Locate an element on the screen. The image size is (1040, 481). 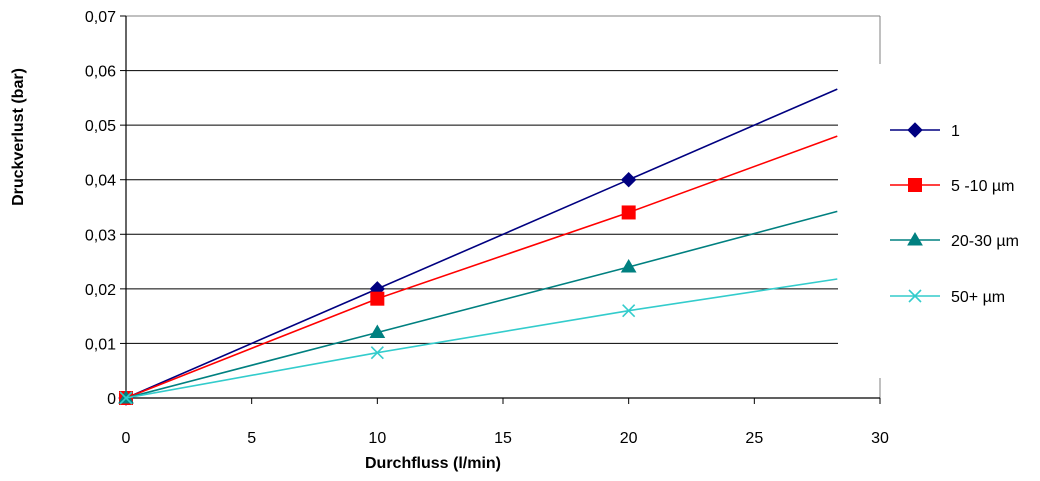
x-tick-labels: 0 5 10 15 20 25 30 is located at coordinates (505, 438).